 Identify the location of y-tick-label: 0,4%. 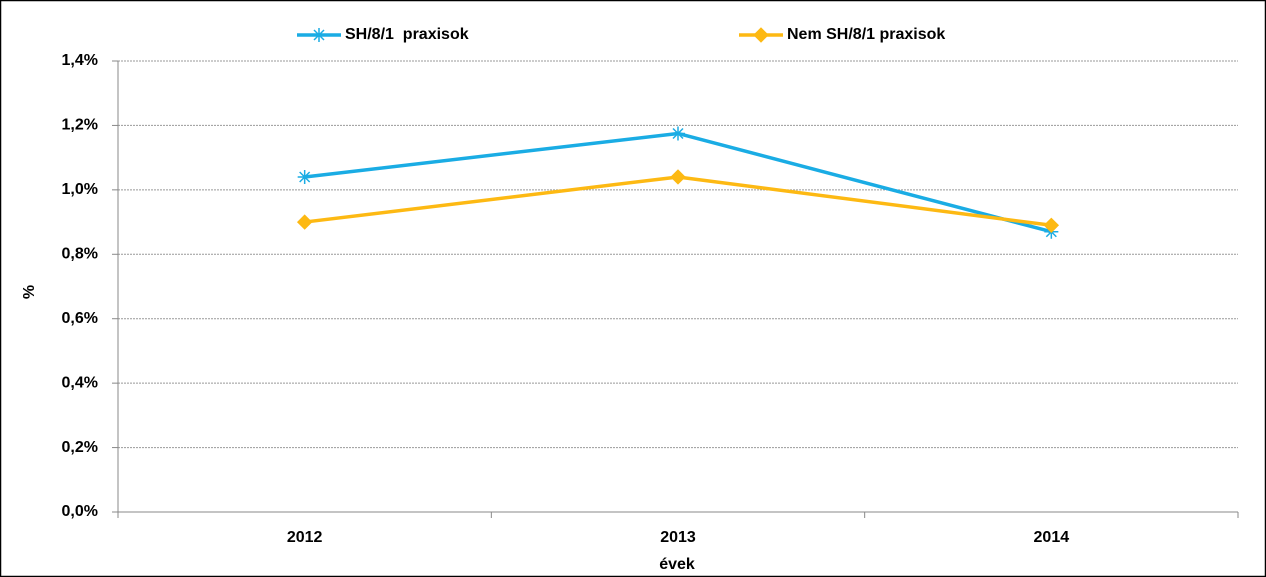
(80, 382).